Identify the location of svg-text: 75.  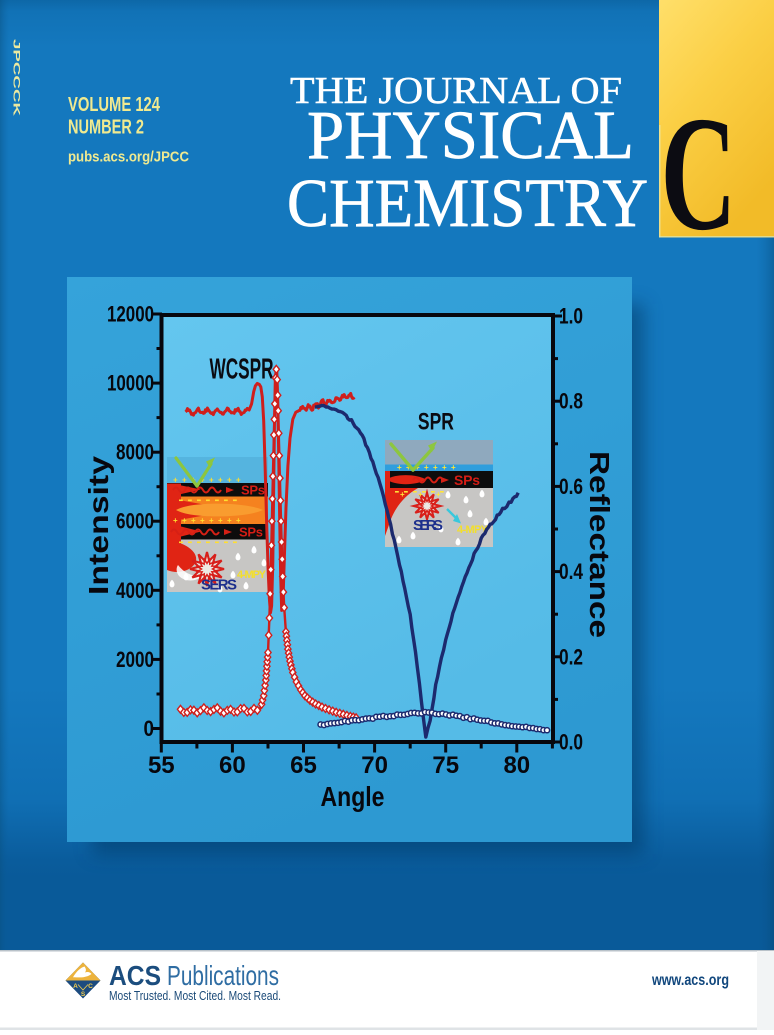
(445, 765).